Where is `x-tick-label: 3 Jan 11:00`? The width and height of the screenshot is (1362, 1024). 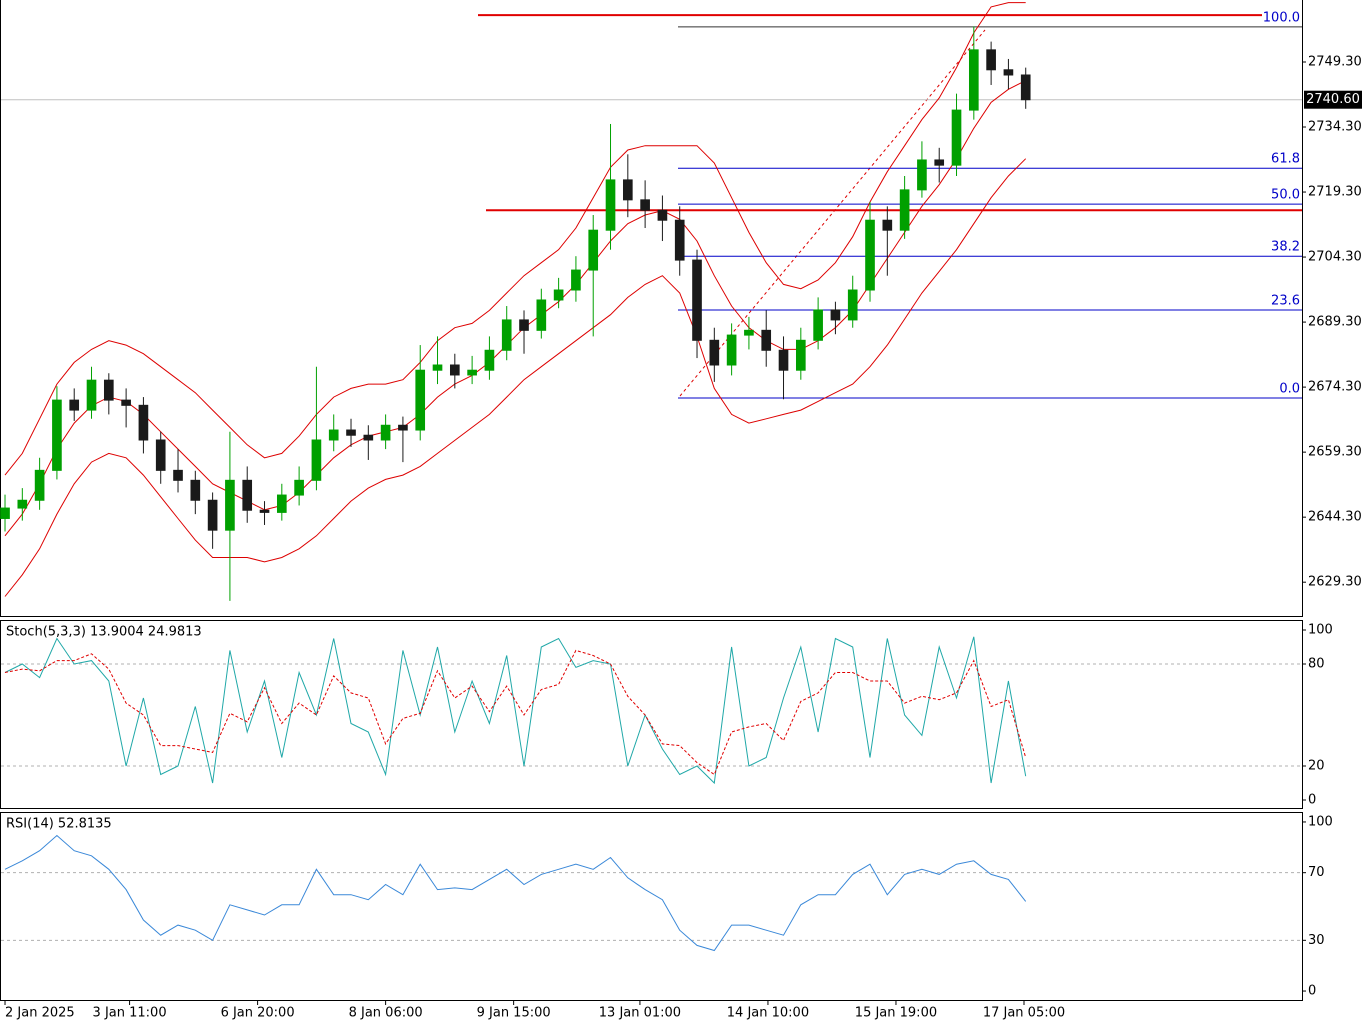 x-tick-label: 3 Jan 11:00 is located at coordinates (130, 1013).